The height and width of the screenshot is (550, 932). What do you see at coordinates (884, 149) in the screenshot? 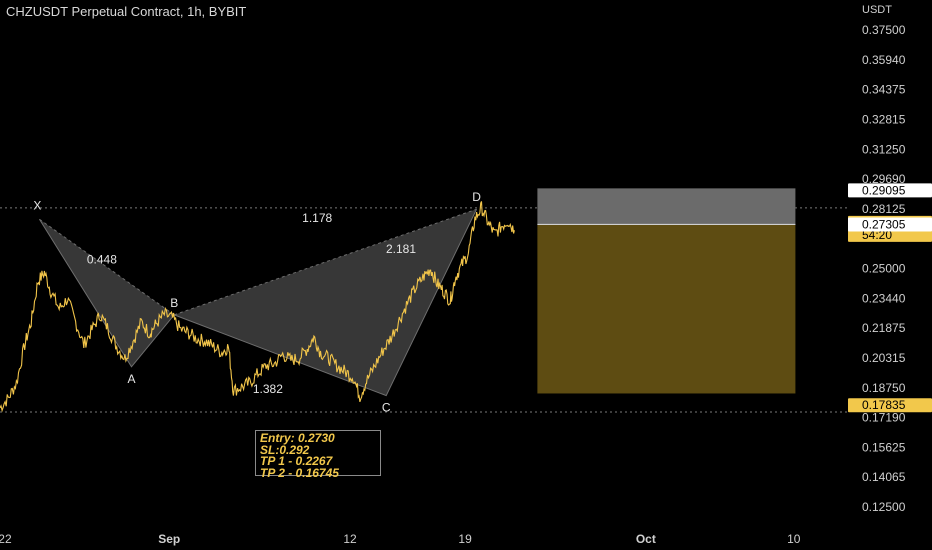
I see `y-tick-label-4: 0.31250` at bounding box center [884, 149].